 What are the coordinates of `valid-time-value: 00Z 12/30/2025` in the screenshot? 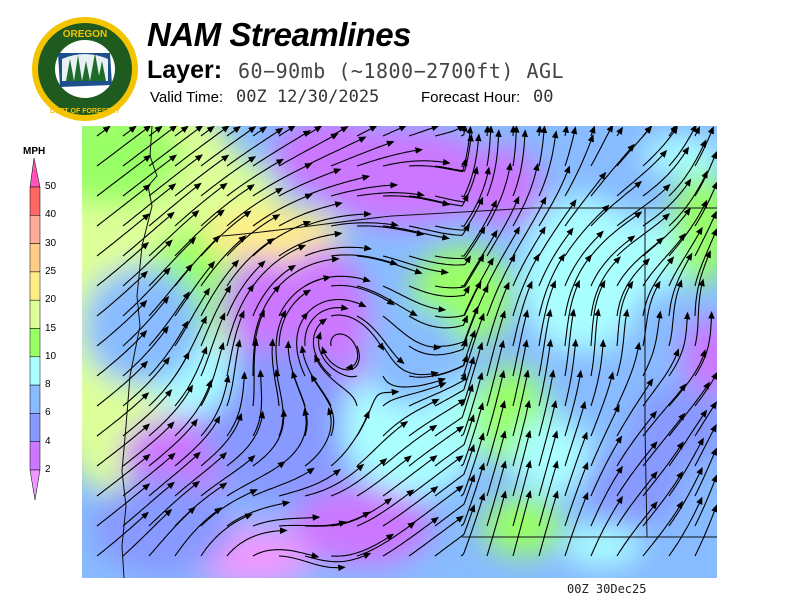 It's located at (308, 97).